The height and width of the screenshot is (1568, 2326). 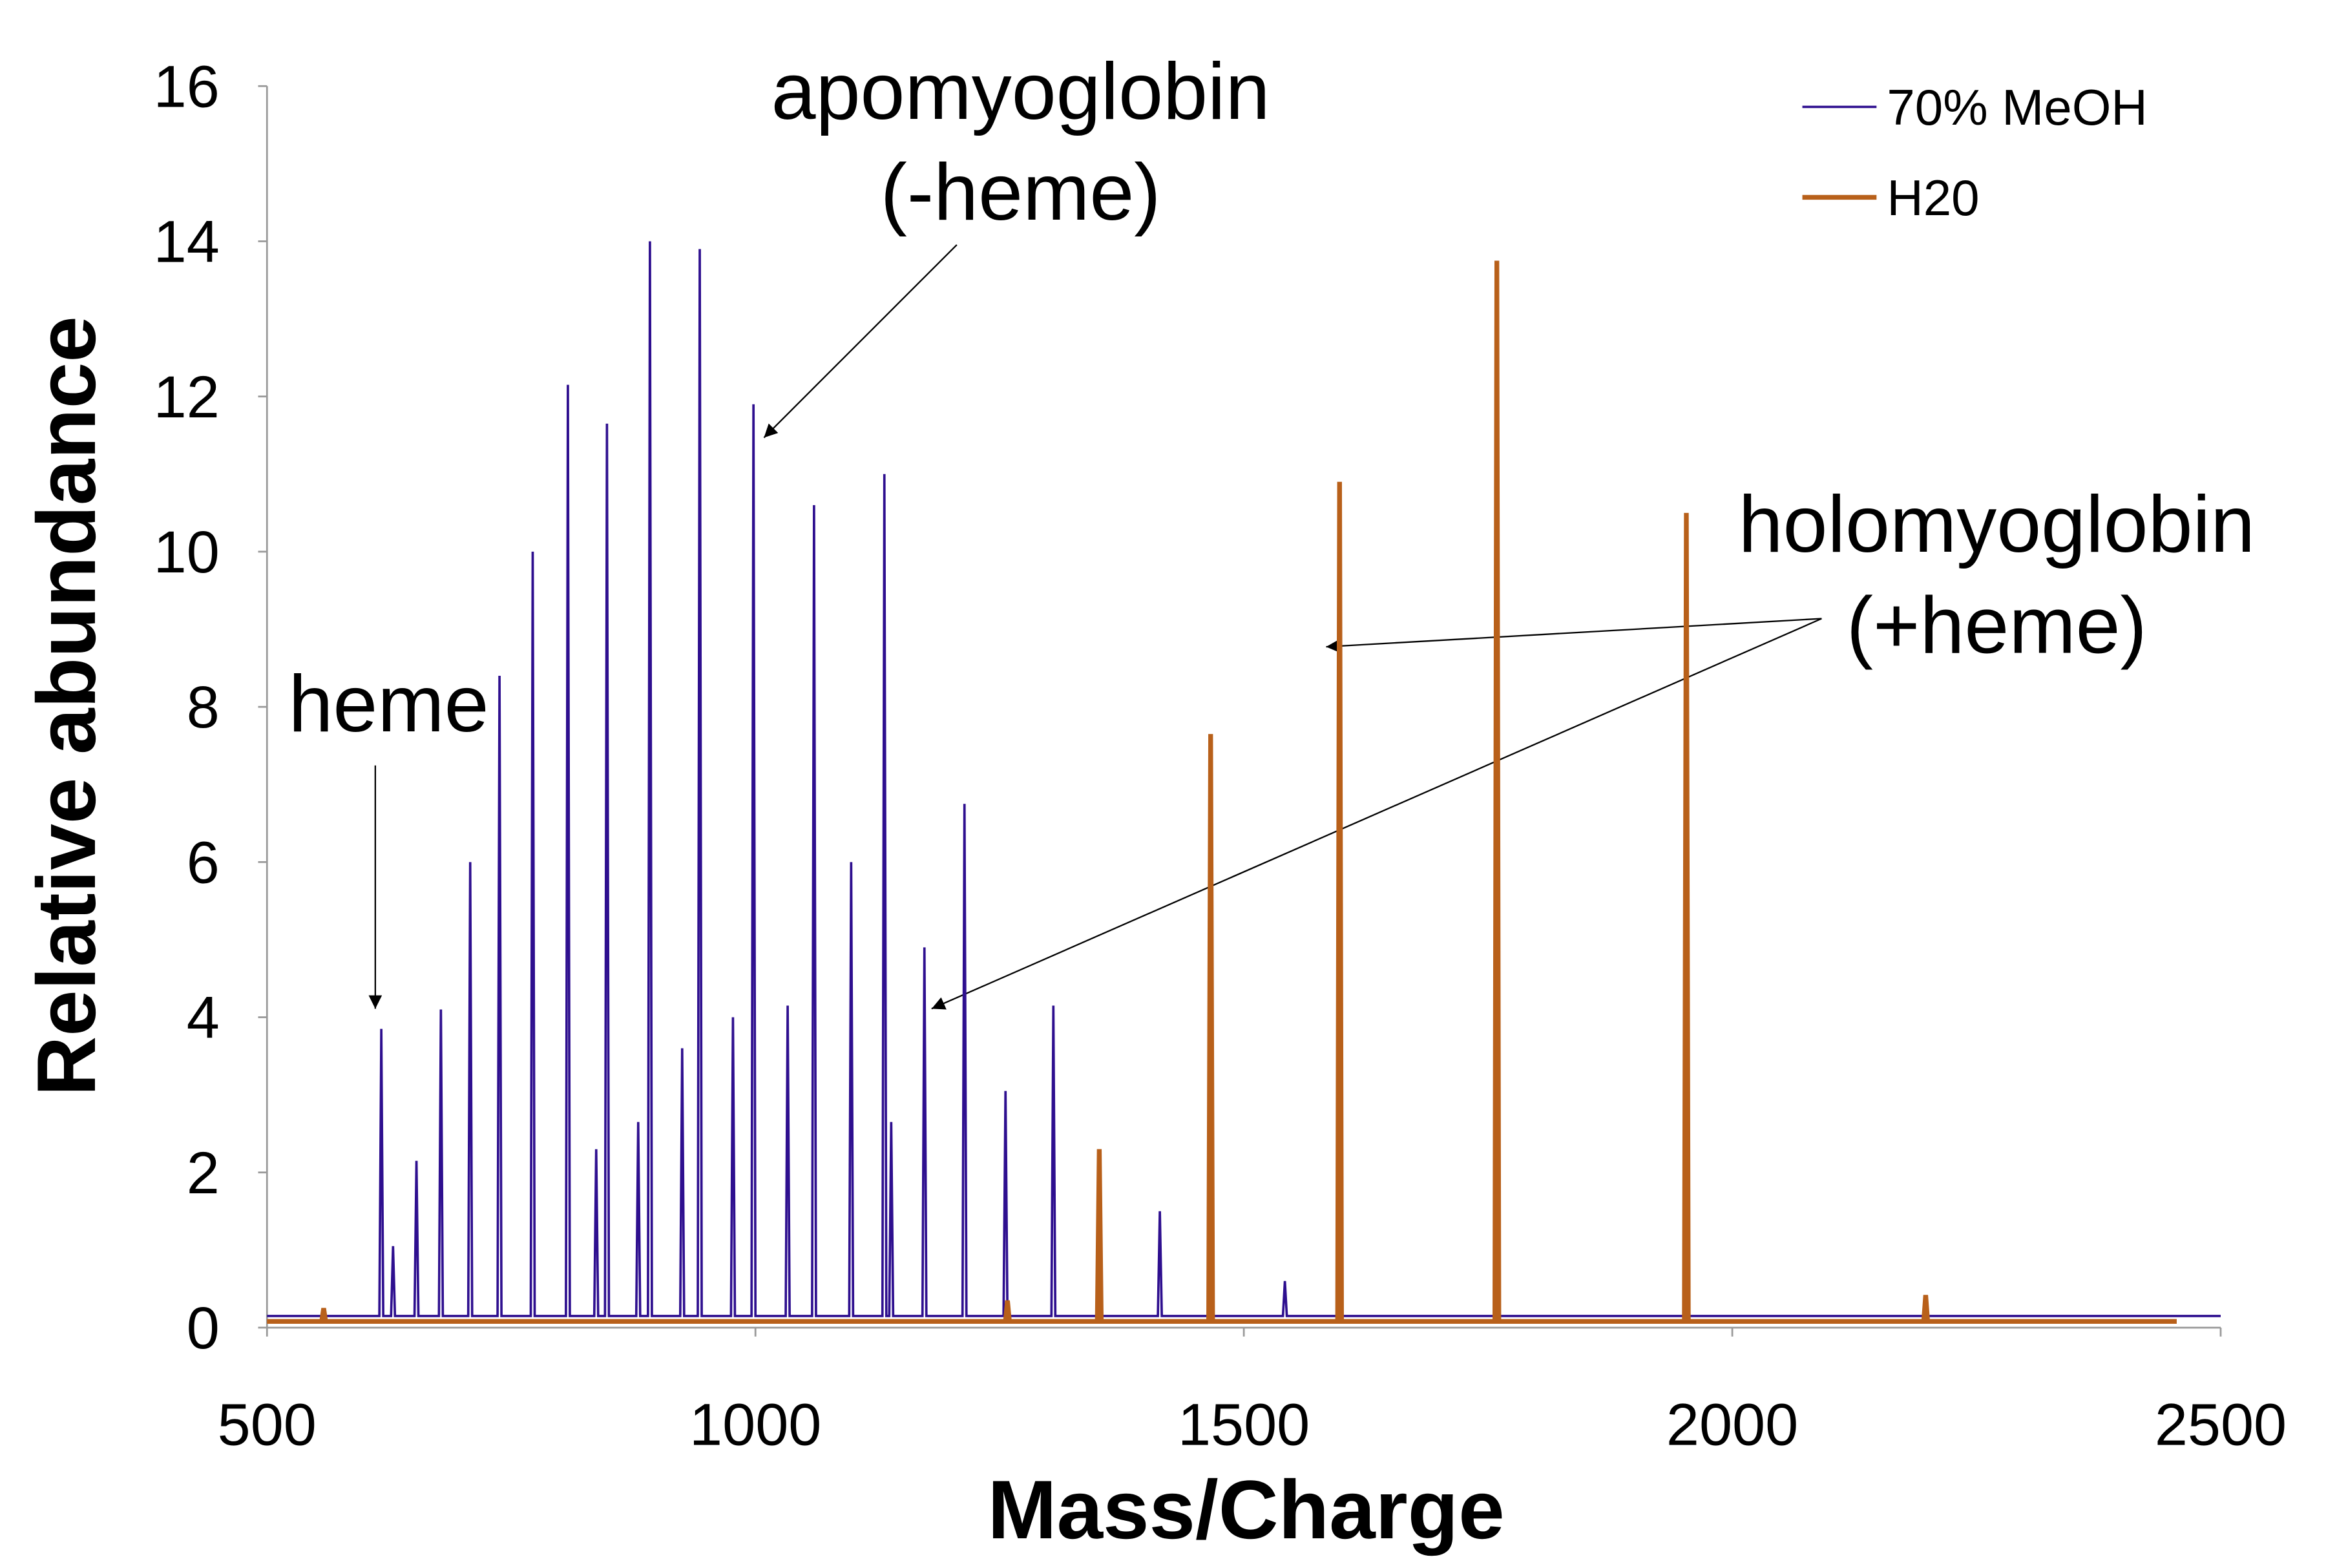 What do you see at coordinates (1245, 1510) in the screenshot?
I see `x-axis-title: Mass/Charge` at bounding box center [1245, 1510].